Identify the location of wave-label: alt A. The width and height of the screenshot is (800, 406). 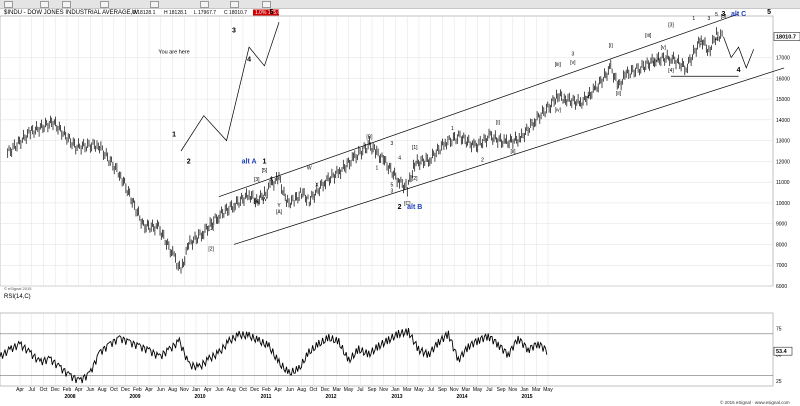
(249, 161).